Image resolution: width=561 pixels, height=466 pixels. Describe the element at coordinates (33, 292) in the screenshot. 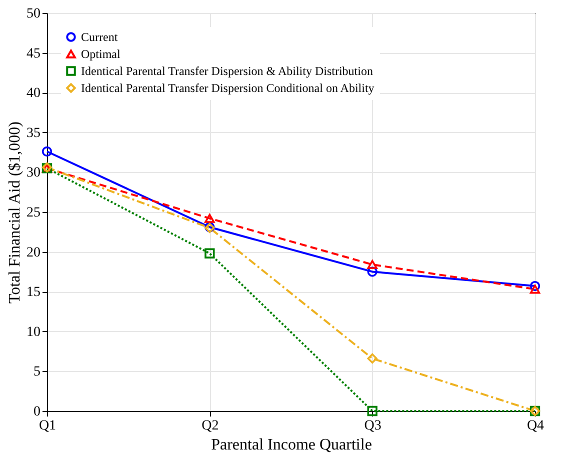

I see `y-tick-label: 15` at that location.